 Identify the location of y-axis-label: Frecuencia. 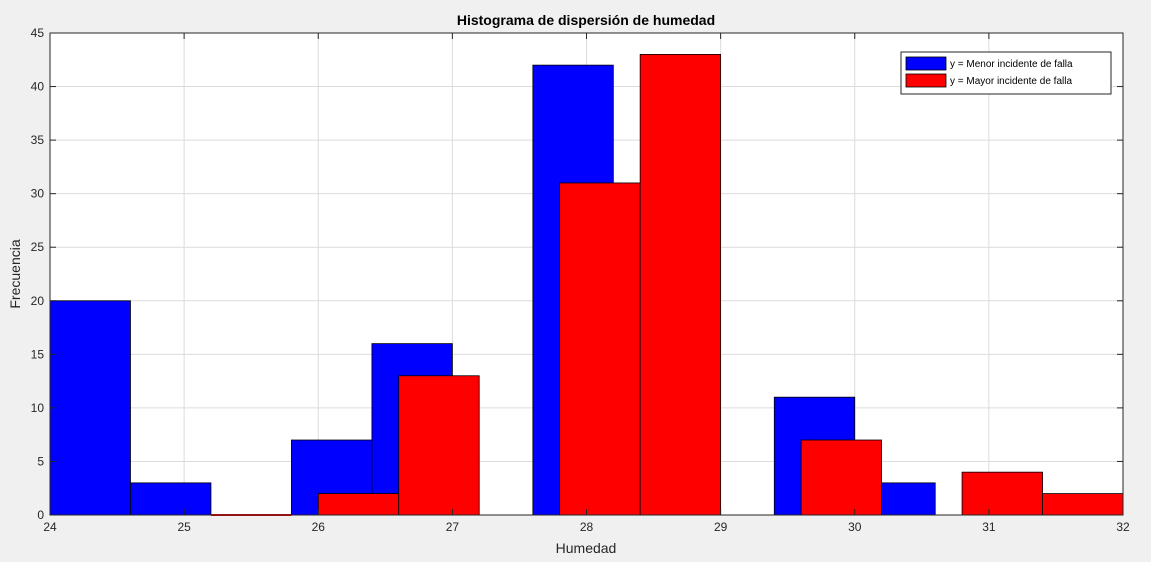
(15, 273).